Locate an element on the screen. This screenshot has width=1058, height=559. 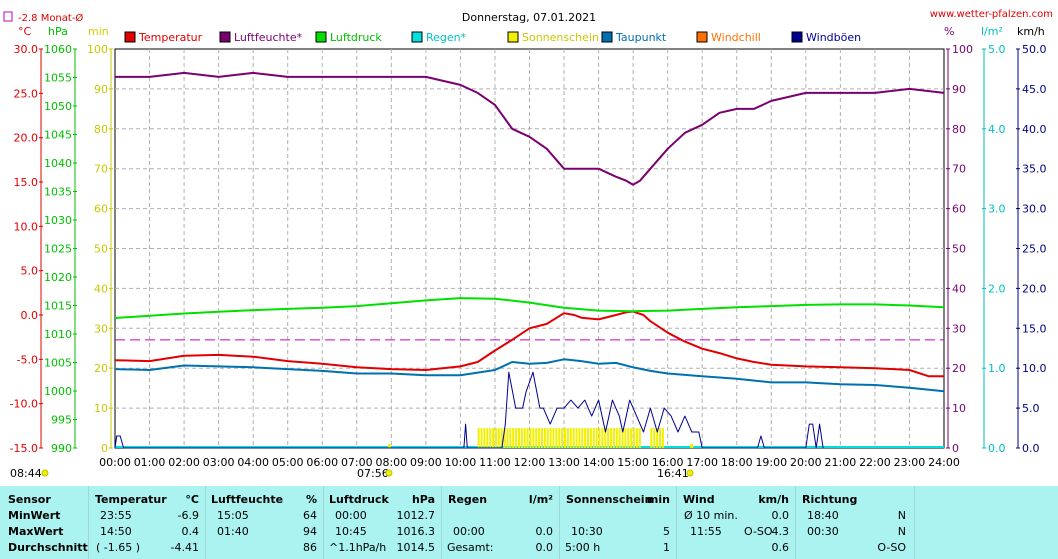
tick-label-sunshine: 80 is located at coordinates (101, 129).